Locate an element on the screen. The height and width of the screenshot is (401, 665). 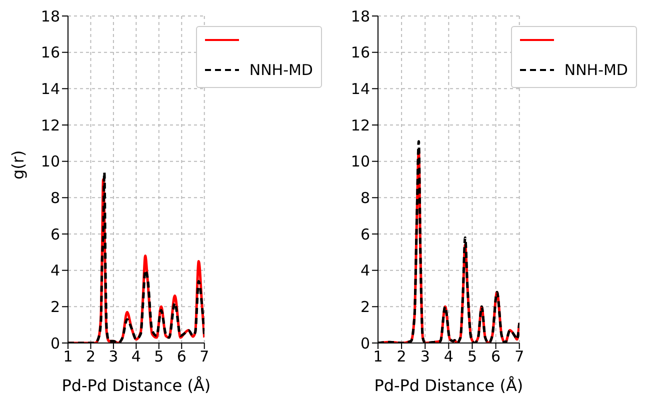
y-axis-title: g(r) is located at coordinates (18, 165).